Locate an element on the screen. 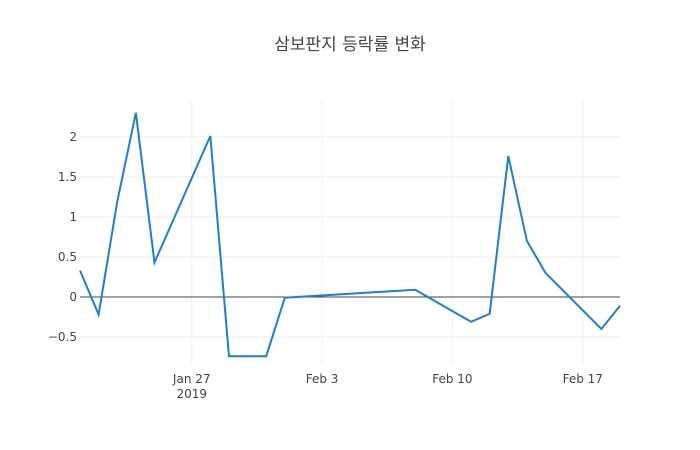 The image size is (700, 450). y-tick-label: 1.5 is located at coordinates (67, 177).